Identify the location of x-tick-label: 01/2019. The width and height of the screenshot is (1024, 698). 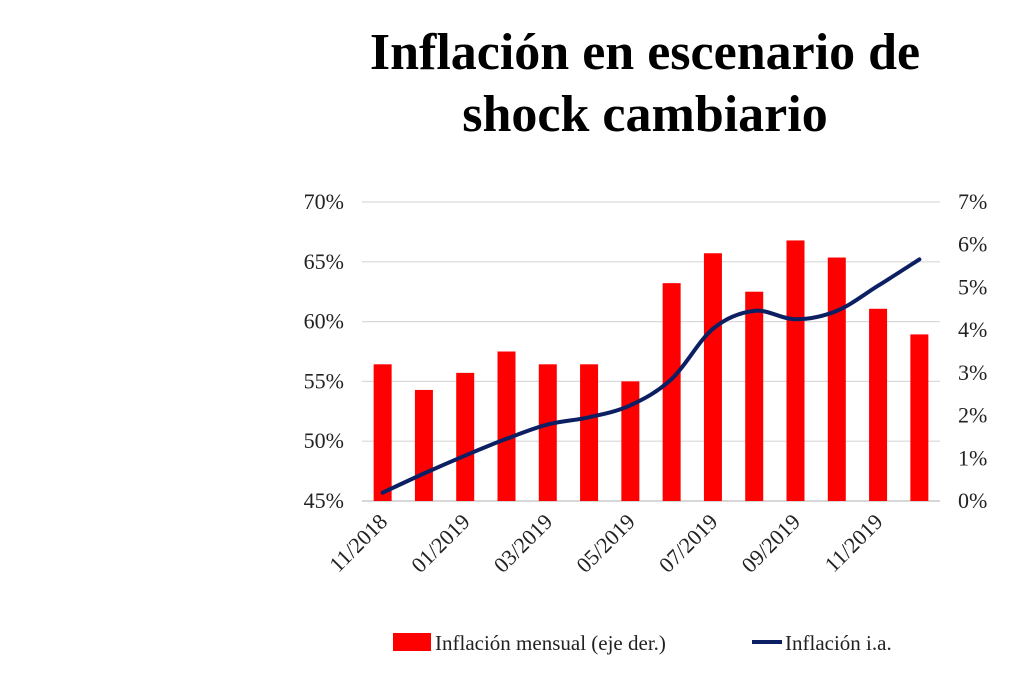
(440, 543).